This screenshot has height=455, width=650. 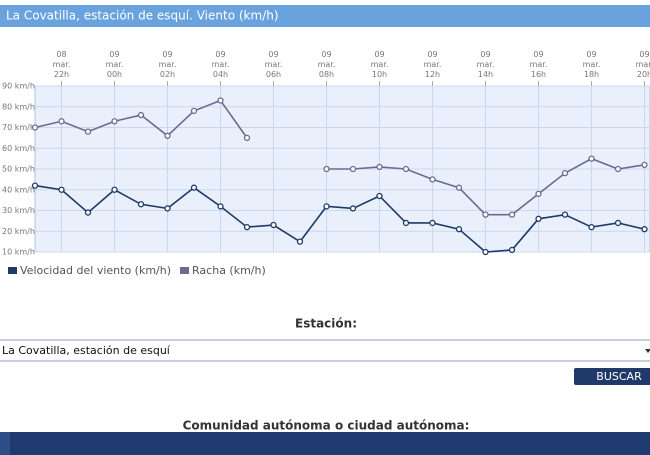 What do you see at coordinates (326, 64) in the screenshot?
I see `x-tick-label: 09 mar. 08h` at bounding box center [326, 64].